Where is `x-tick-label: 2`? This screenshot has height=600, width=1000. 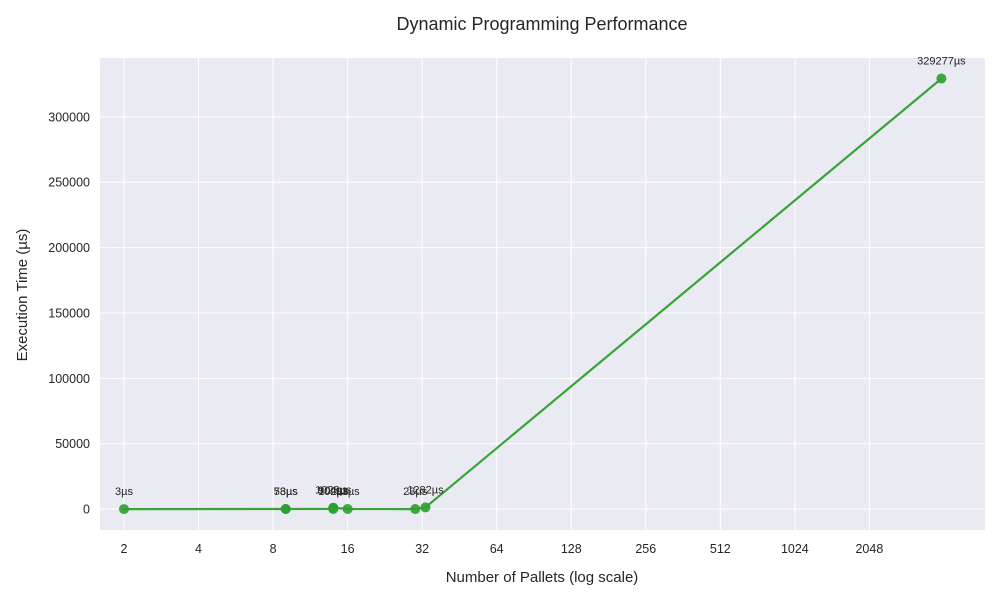 x-tick-label: 2 is located at coordinates (124, 549).